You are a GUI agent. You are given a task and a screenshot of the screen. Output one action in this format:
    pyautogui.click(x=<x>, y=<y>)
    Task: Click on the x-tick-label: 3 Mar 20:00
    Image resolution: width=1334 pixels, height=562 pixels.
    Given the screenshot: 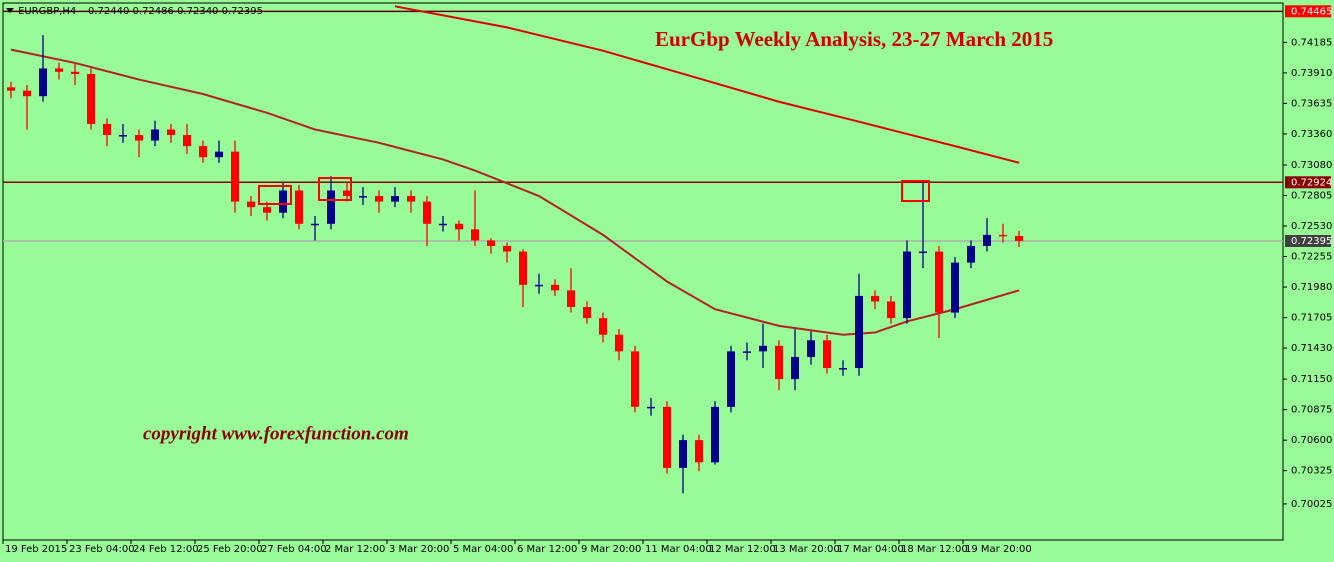 What is the action you would take?
    pyautogui.click(x=419, y=549)
    